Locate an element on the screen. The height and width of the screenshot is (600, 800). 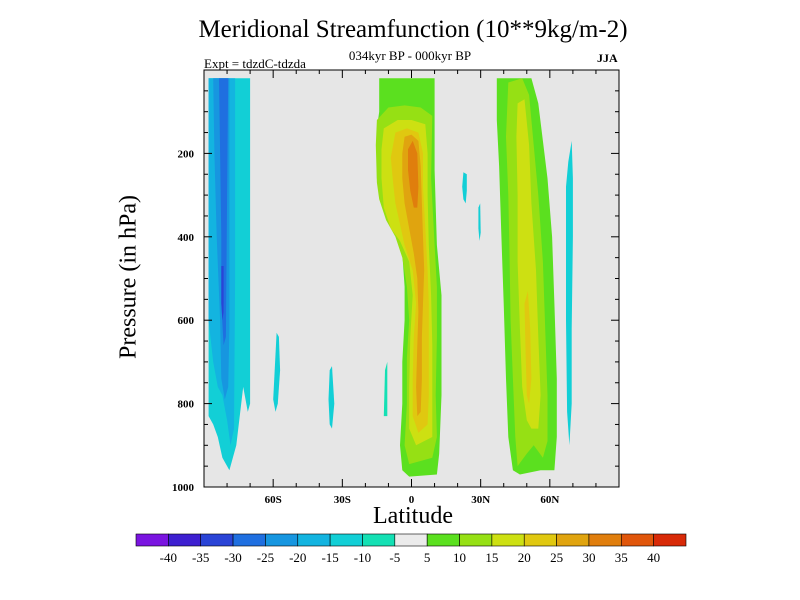
tropical-cell-max is located at coordinates (413, 174).